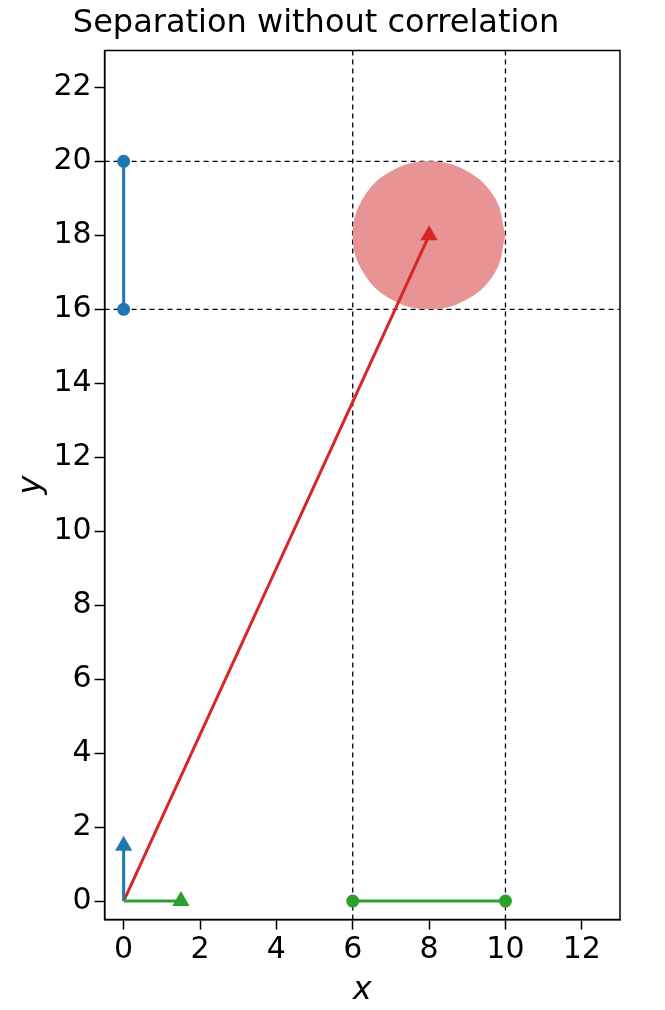 The image size is (665, 1010). Describe the element at coordinates (28, 485) in the screenshot. I see `y-axis-title: y` at that location.